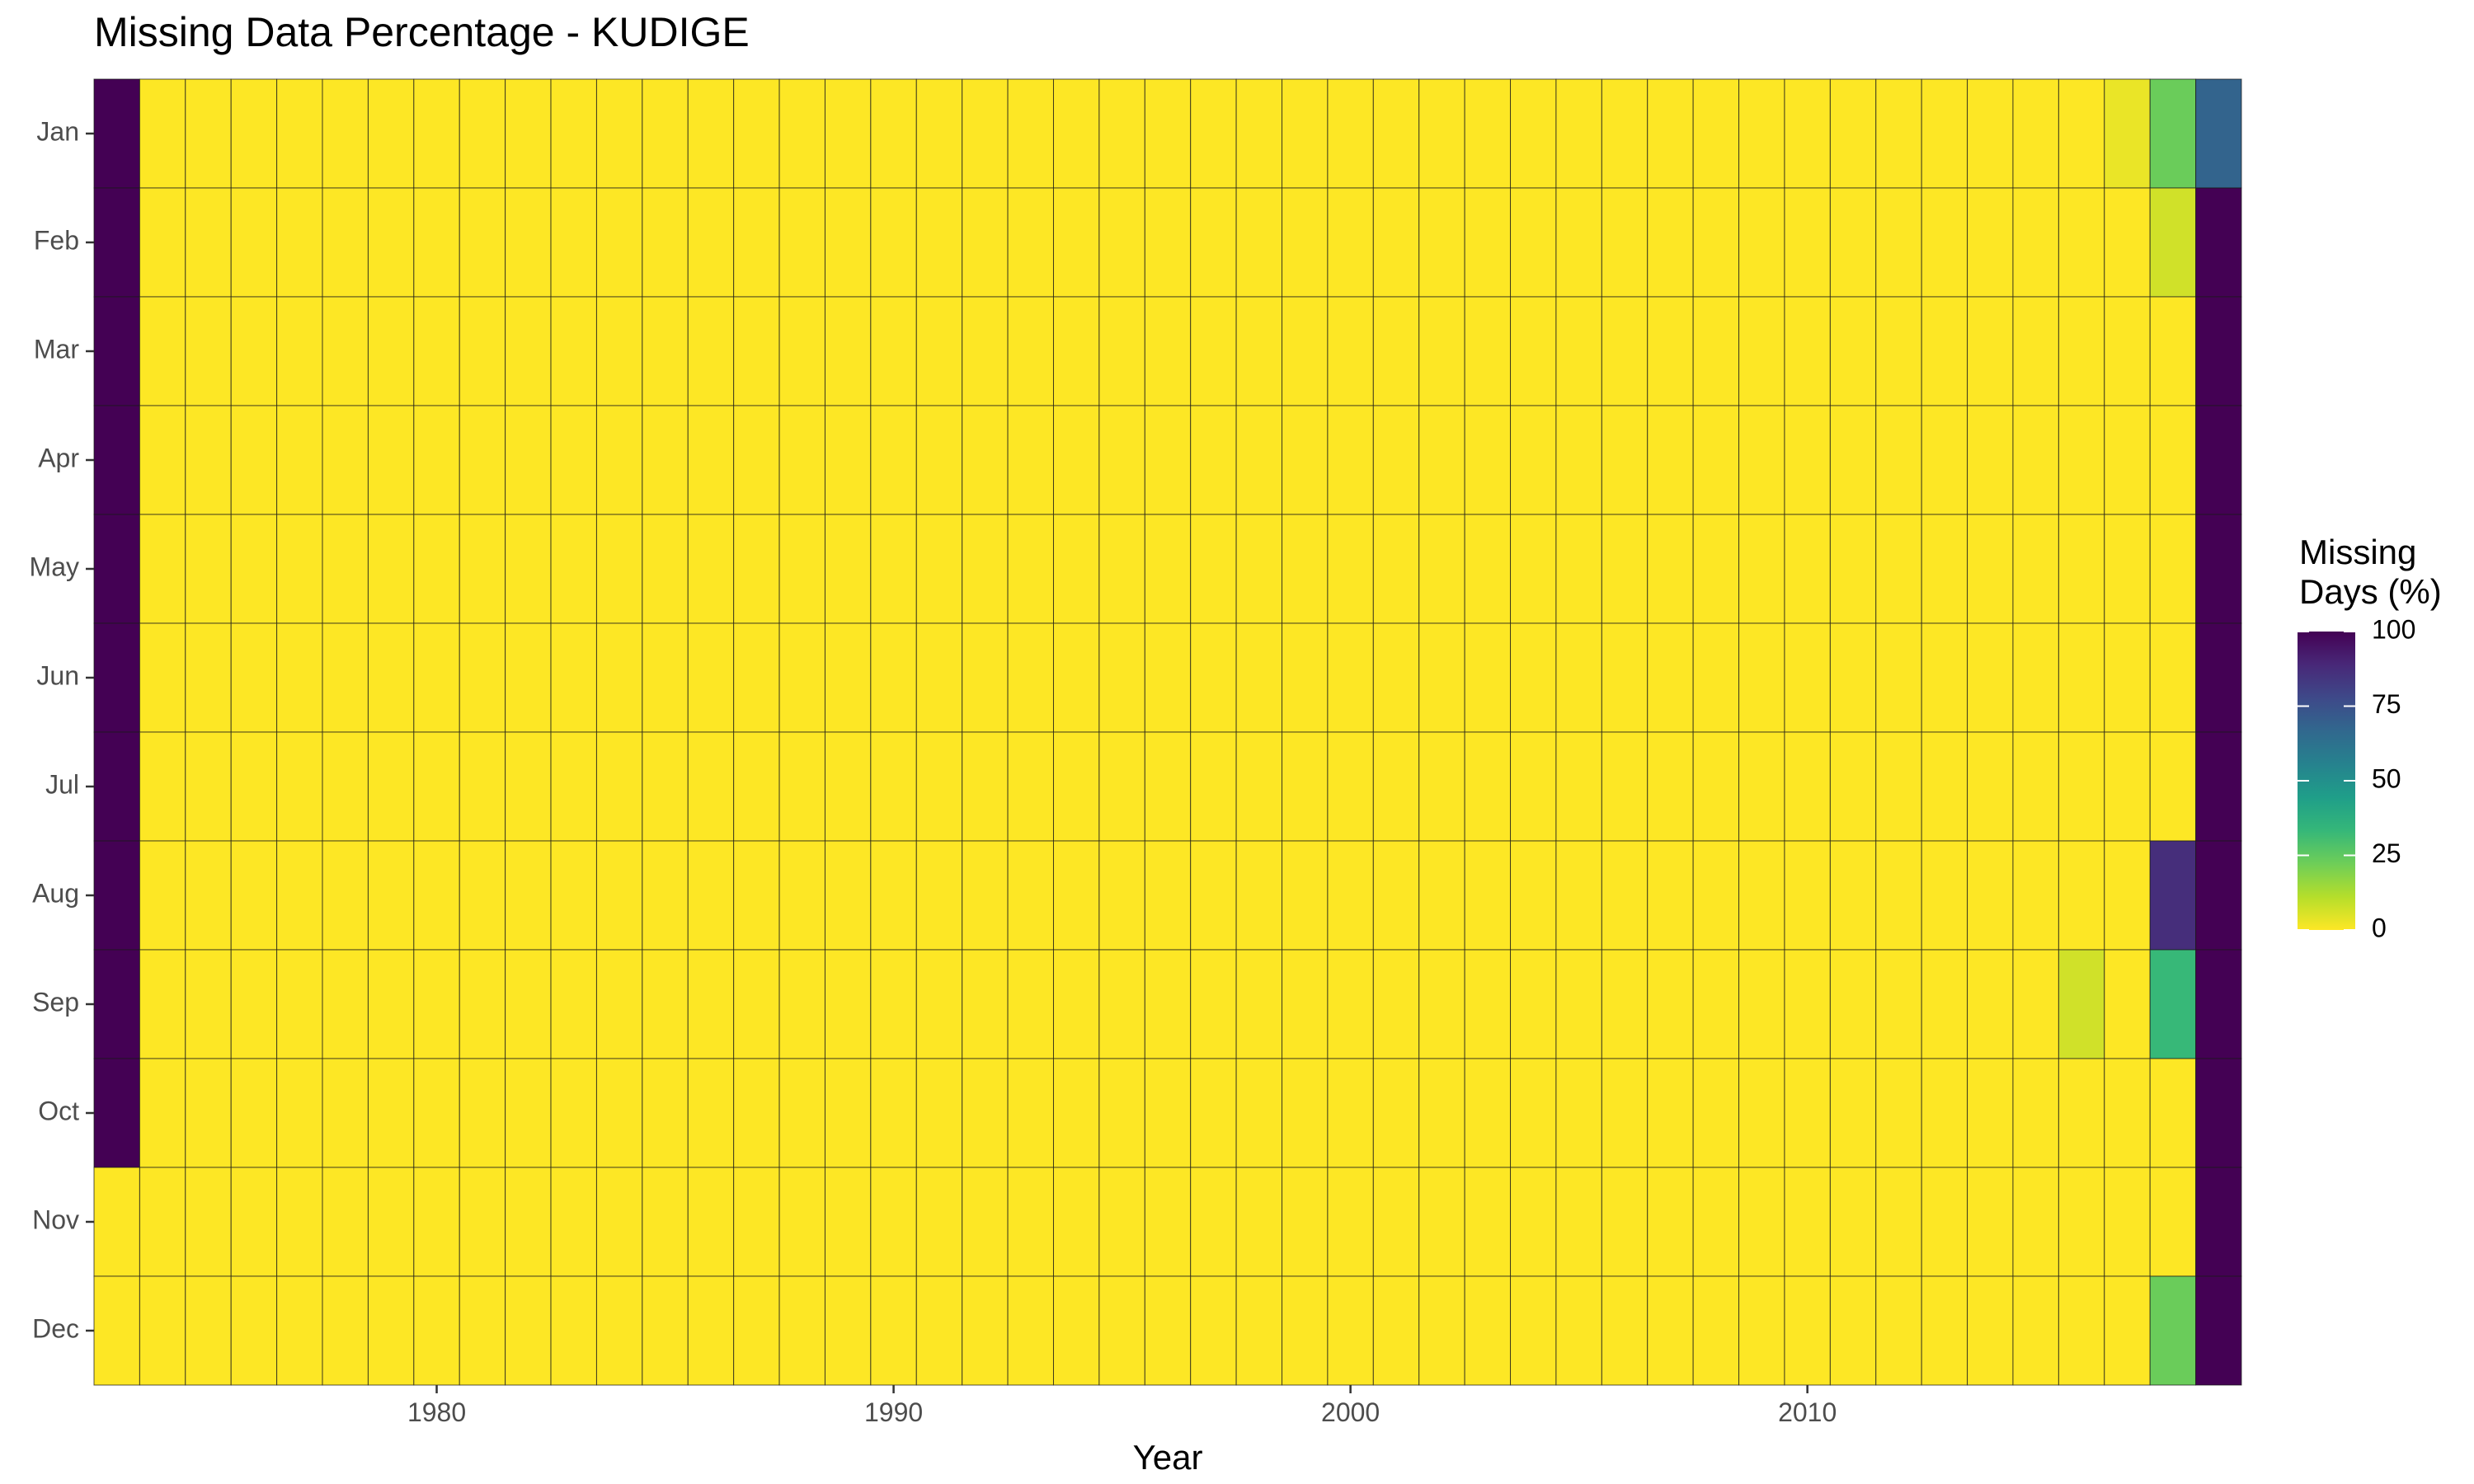 This screenshot has height=1484, width=2474. What do you see at coordinates (1670, 460) in the screenshot?
I see `heatmap-cell-2007-apr` at bounding box center [1670, 460].